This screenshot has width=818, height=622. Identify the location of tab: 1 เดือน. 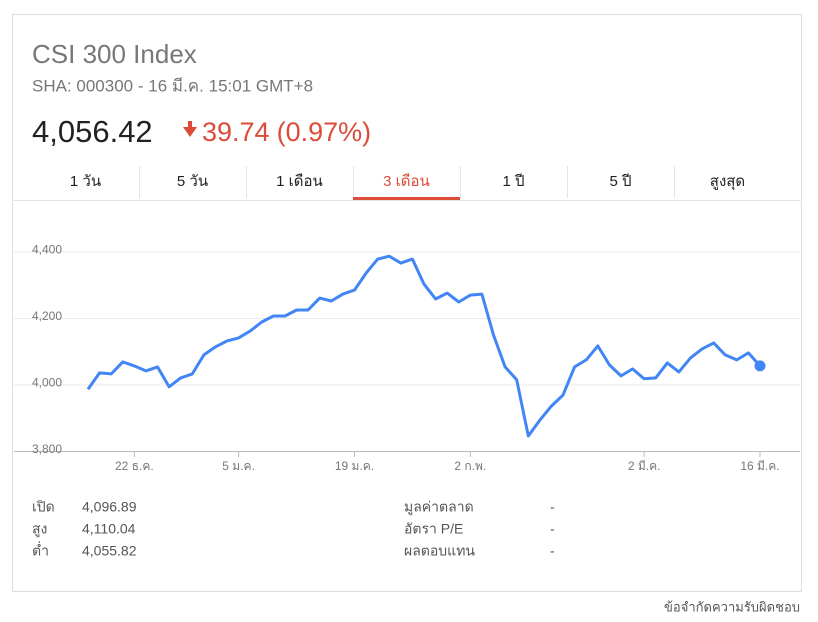
(299, 181).